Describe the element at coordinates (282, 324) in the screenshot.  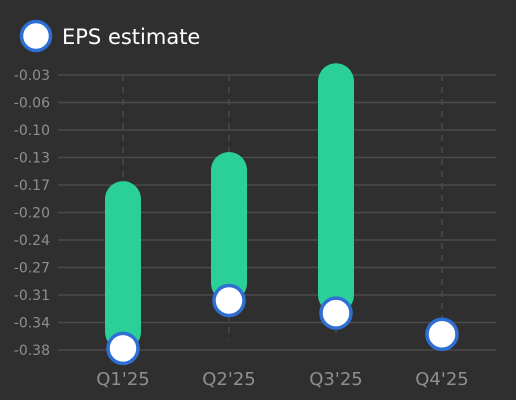
I see `marker-layer` at that location.